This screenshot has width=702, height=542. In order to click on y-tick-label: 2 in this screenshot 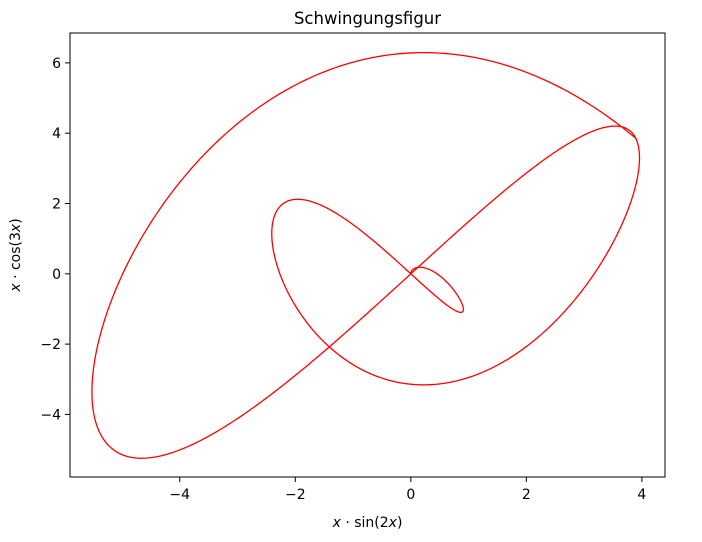, I will do `click(56, 204)`.